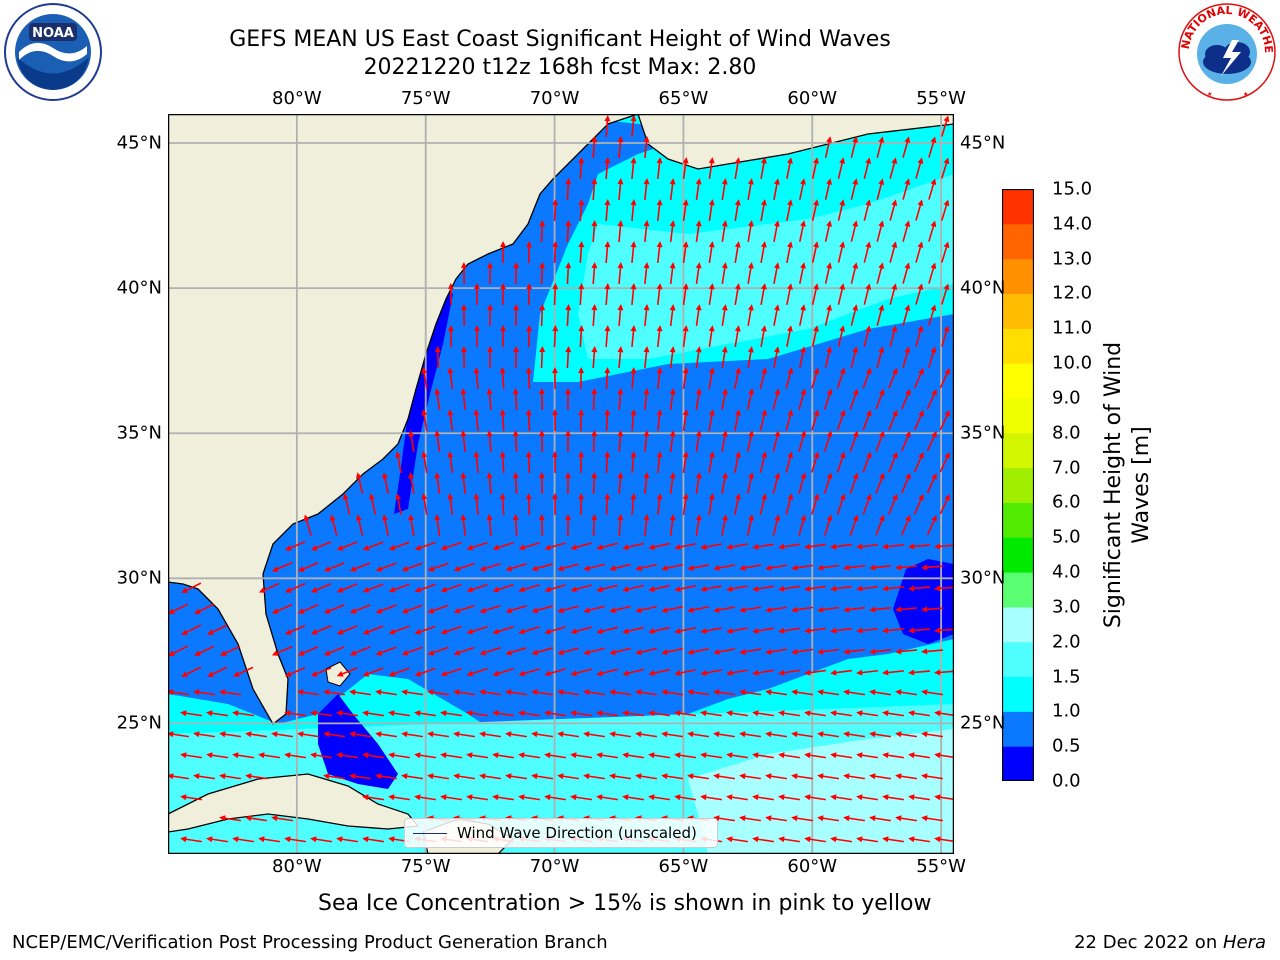  What do you see at coordinates (554, 98) in the screenshot?
I see `lon-label-top: 70°W` at bounding box center [554, 98].